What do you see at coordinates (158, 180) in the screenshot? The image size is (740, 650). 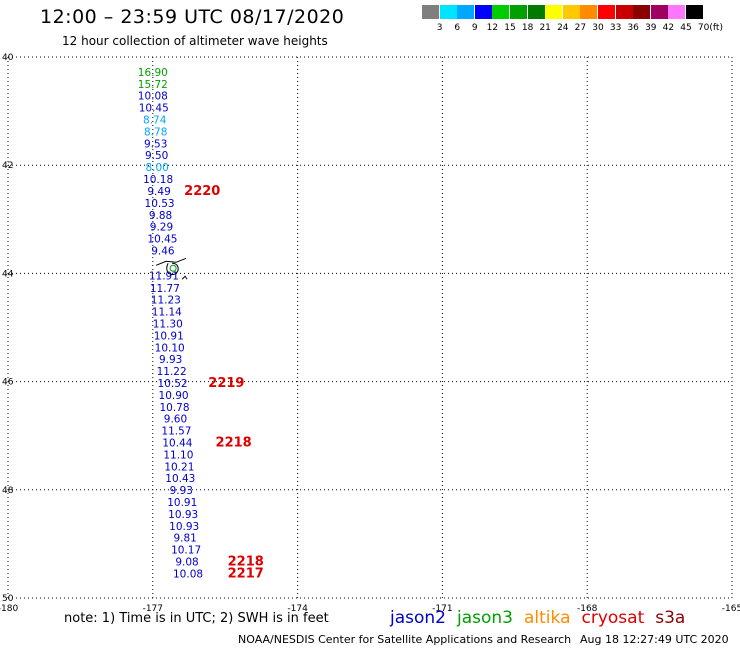 I see `wave-height-value: 10.18` at bounding box center [158, 180].